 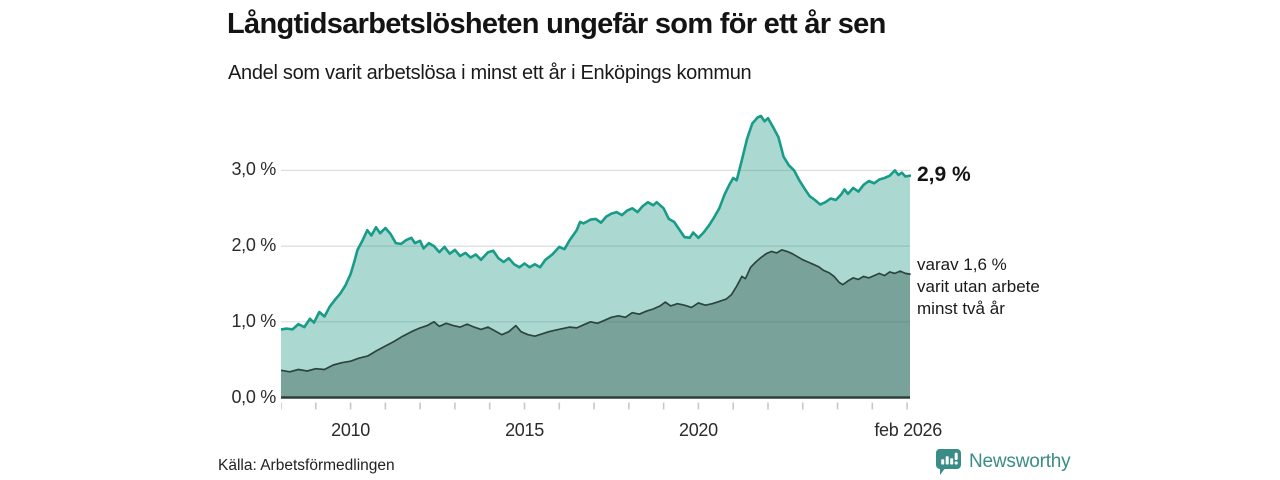 What do you see at coordinates (253, 169) in the screenshot?
I see `y-axis-label: 3,0 %` at bounding box center [253, 169].